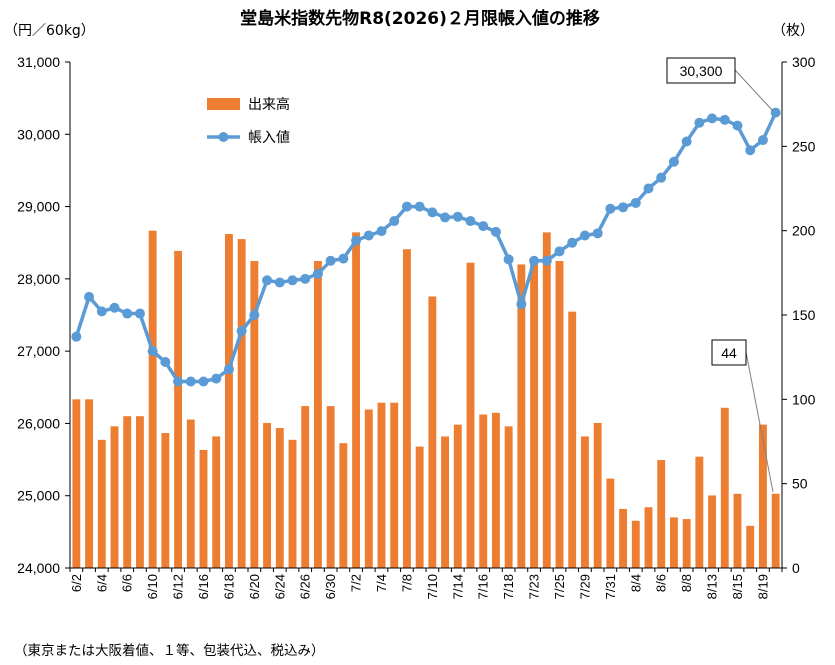  What do you see at coordinates (804, 399) in the screenshot?
I see `y-right-tick-label: 100` at bounding box center [804, 399].